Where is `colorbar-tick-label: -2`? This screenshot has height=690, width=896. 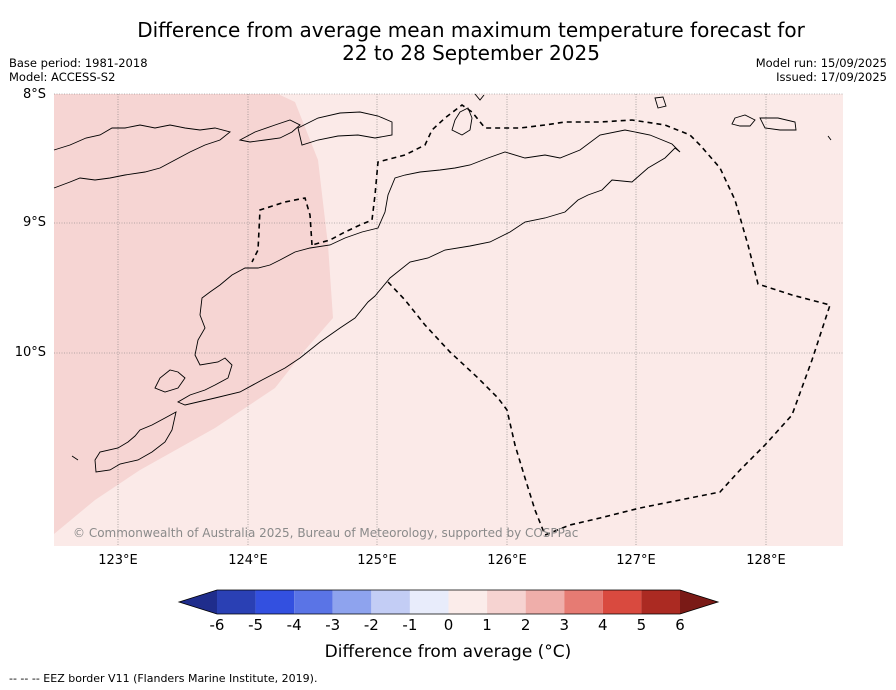
colorbar-tick-label: -2 is located at coordinates (371, 625).